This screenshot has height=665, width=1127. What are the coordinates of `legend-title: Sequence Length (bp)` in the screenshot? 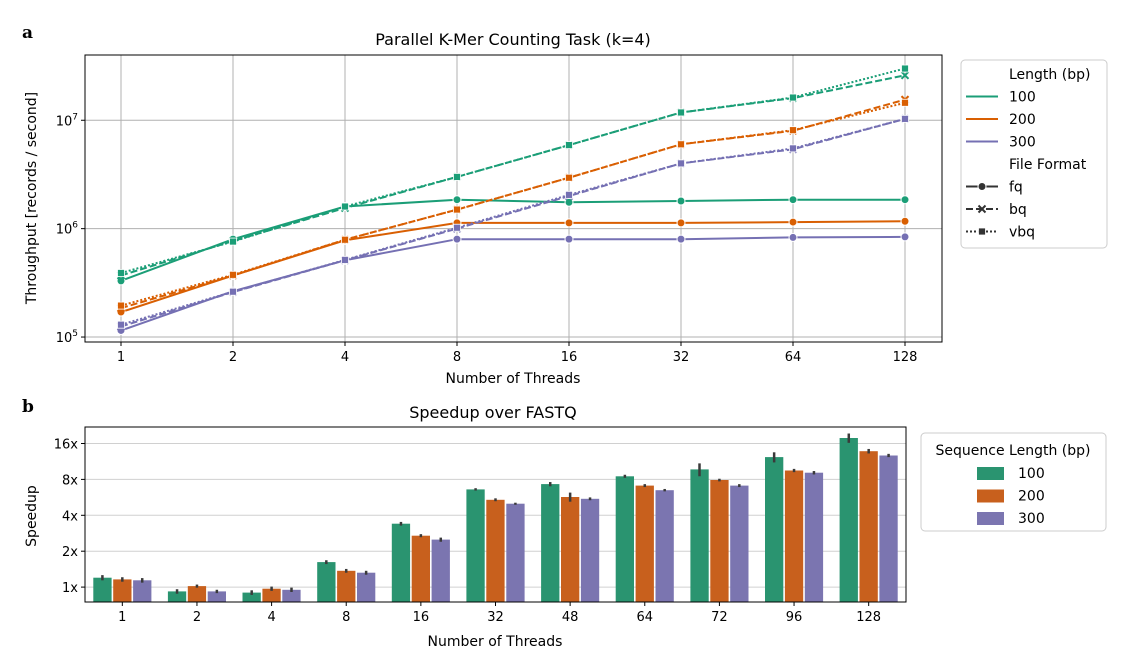 It's located at (1013, 451).